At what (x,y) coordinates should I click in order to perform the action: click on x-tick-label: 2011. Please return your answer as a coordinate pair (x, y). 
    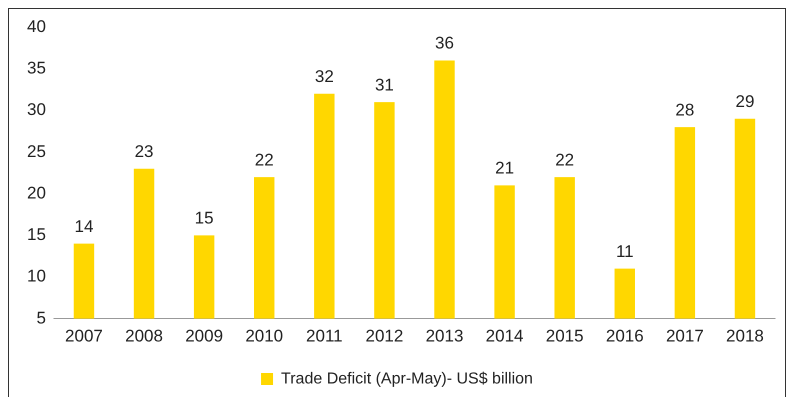
    Looking at the image, I should click on (324, 336).